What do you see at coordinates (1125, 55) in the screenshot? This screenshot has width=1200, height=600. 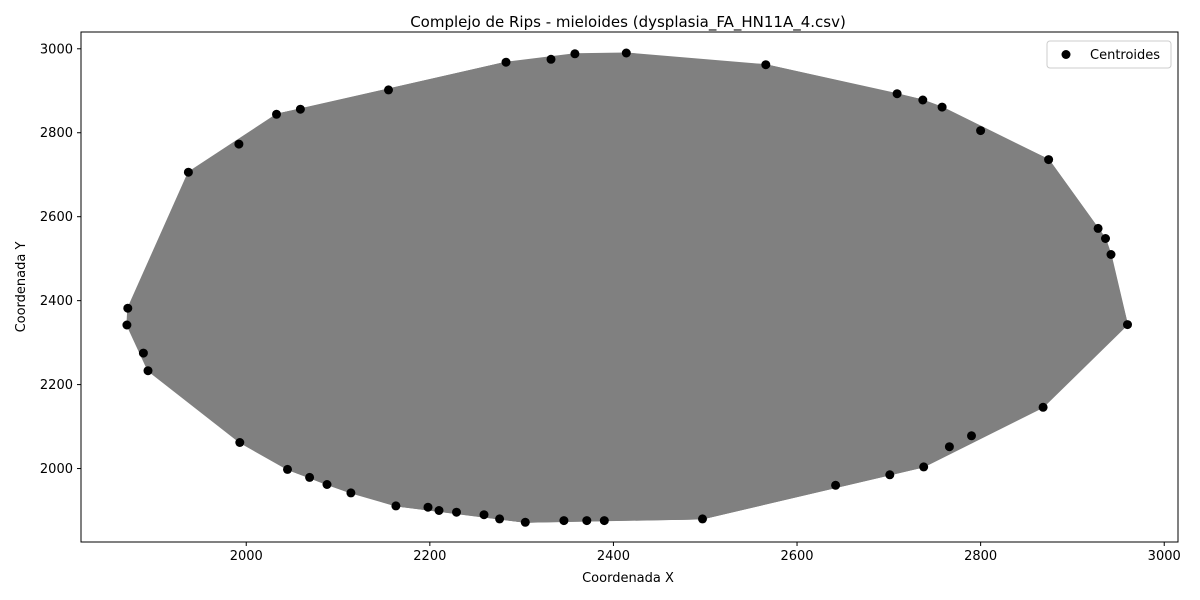 I see `legend-label-centroides: Centroides` at bounding box center [1125, 55].